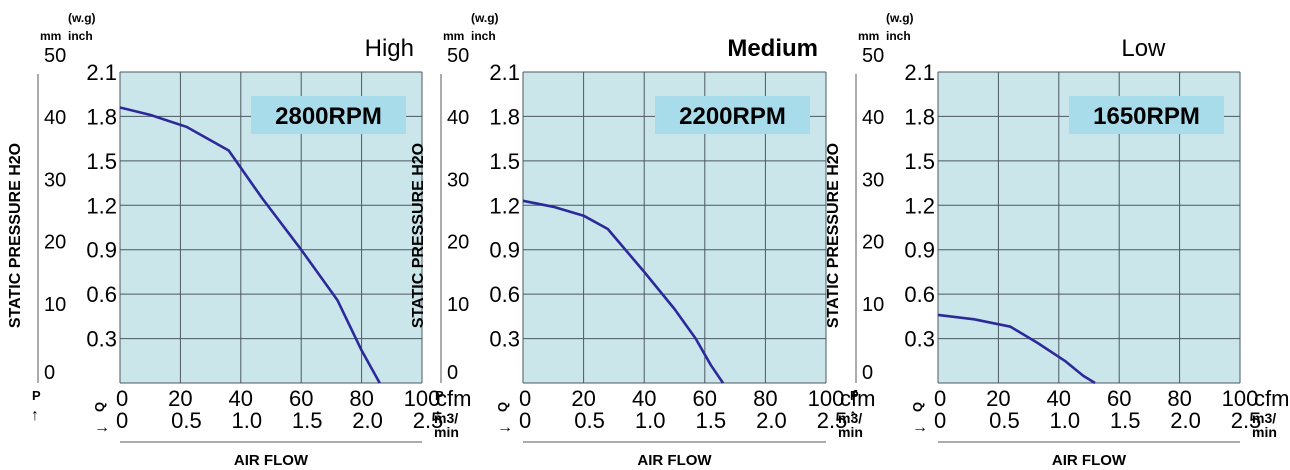  What do you see at coordinates (1143, 48) in the screenshot?
I see `chart-title: Low` at bounding box center [1143, 48].